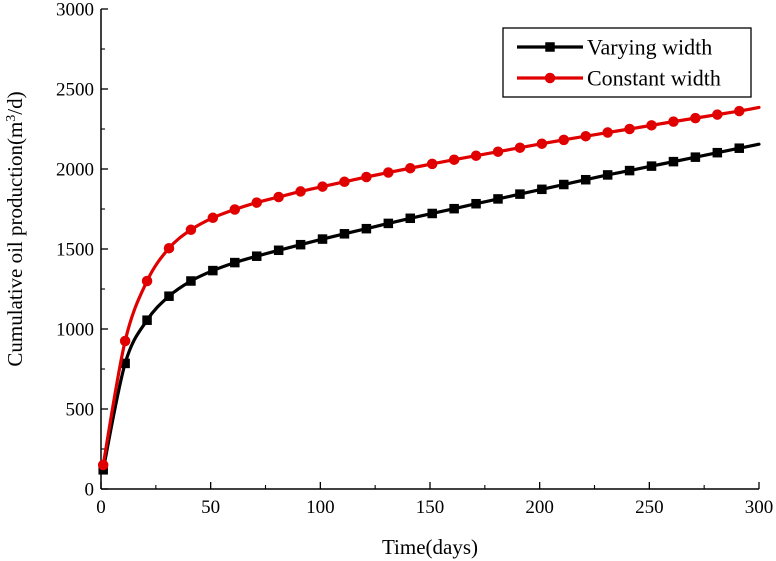 The width and height of the screenshot is (776, 561). I want to click on y-tick-label: 2000, so click(75, 170).